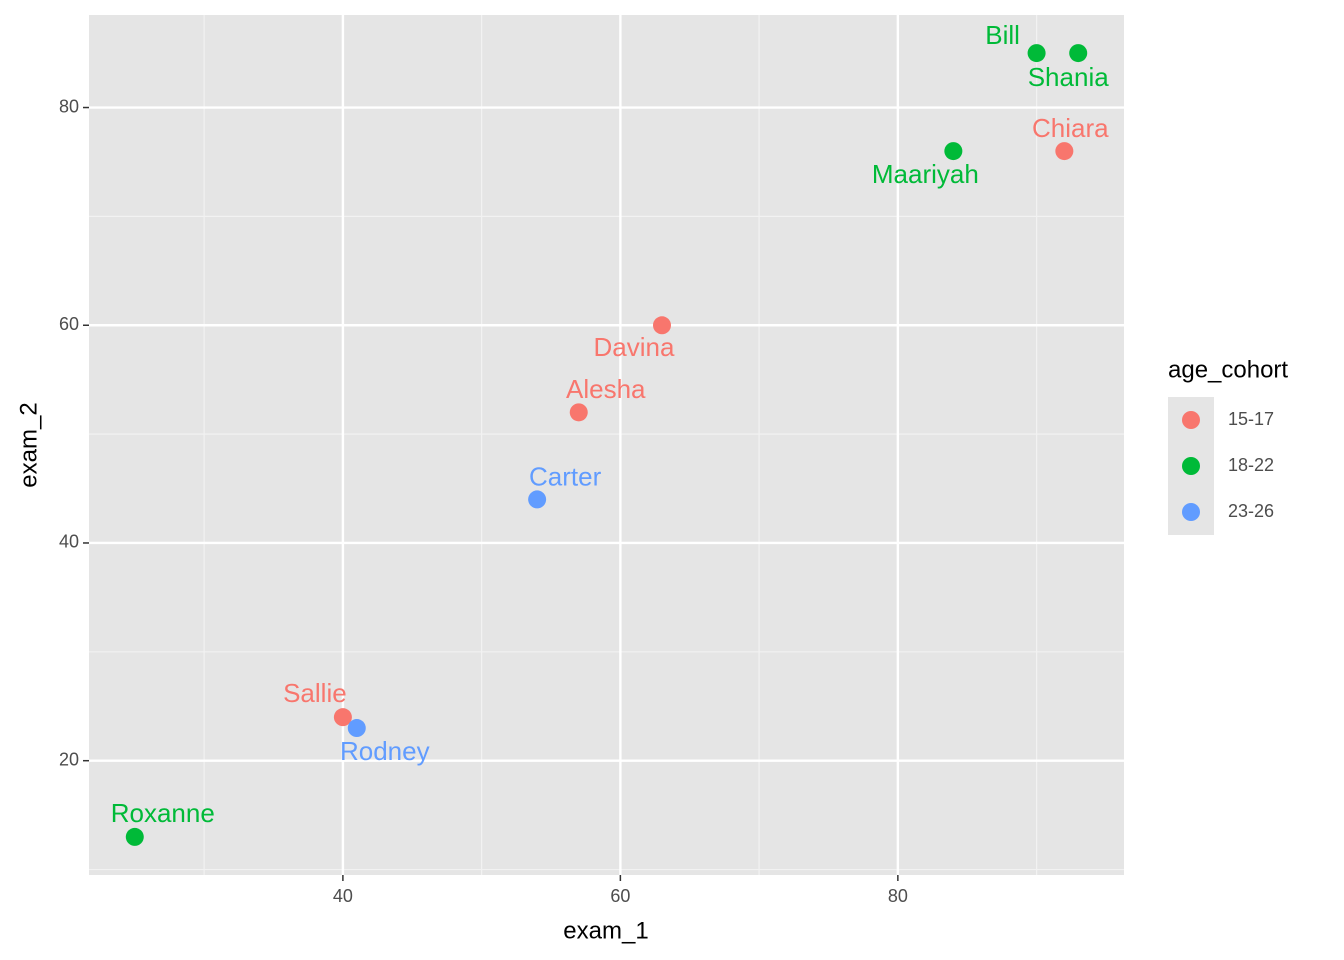  Describe the element at coordinates (69, 759) in the screenshot. I see `y-tick-label: 20` at that location.